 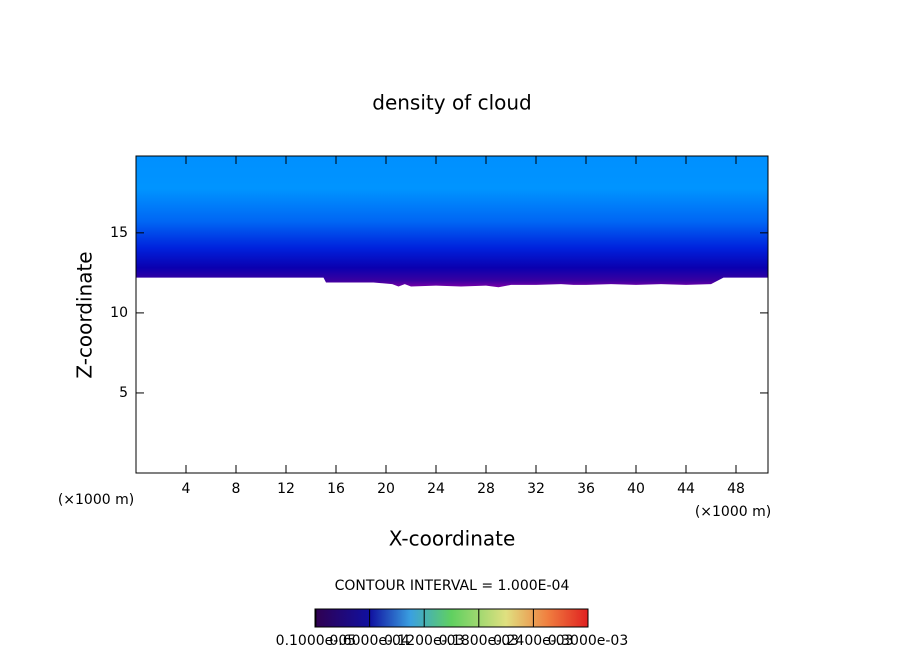 What do you see at coordinates (636, 489) in the screenshot?
I see `x-tick-label: 40` at bounding box center [636, 489].